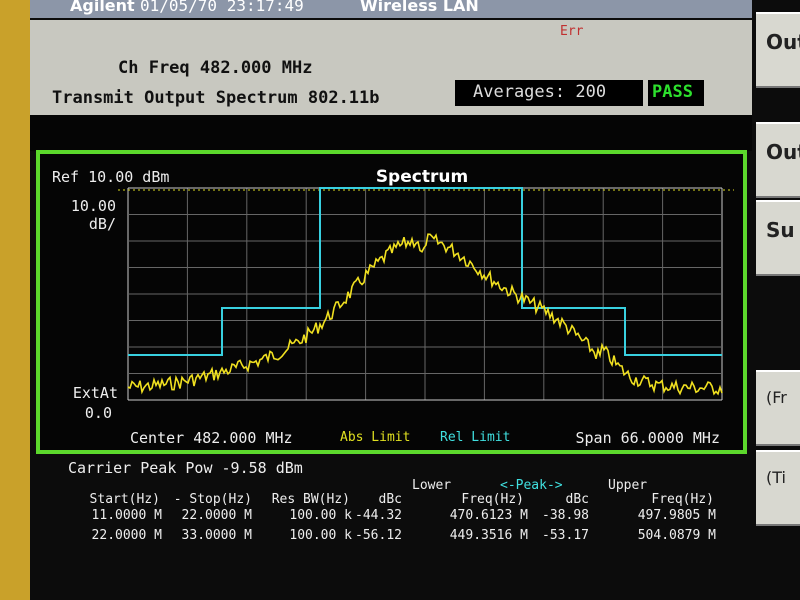 The image size is (800, 600). I want to click on brand: Agilent, so click(102, 7).